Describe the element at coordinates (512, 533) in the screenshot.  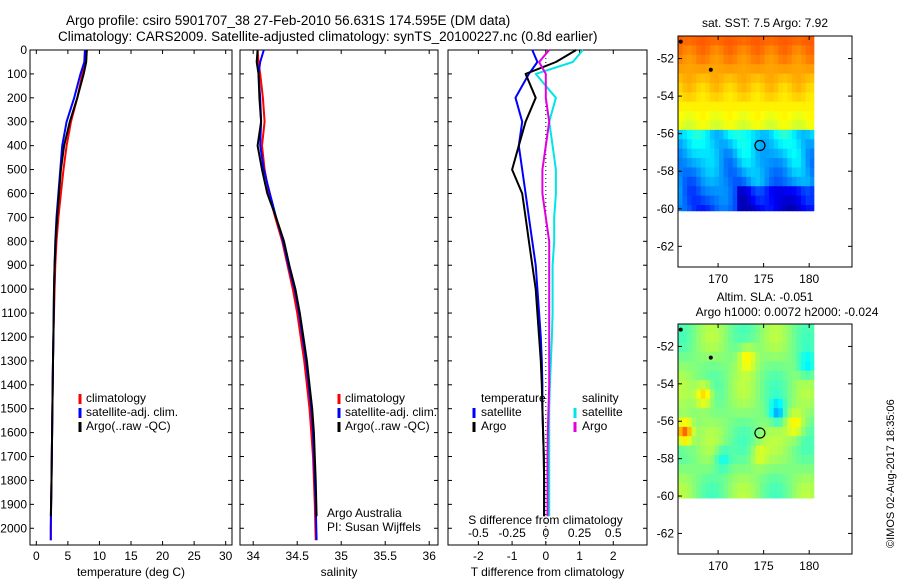
I see `panel-2-top-tick-label: -0.25` at that location.